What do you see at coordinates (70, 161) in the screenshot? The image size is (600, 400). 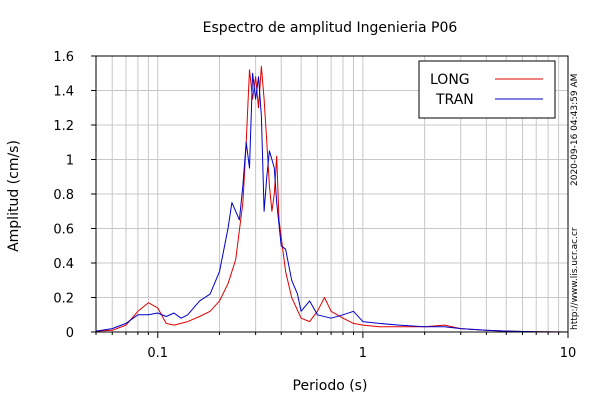 I see `y-tick-label: 1` at bounding box center [70, 161].